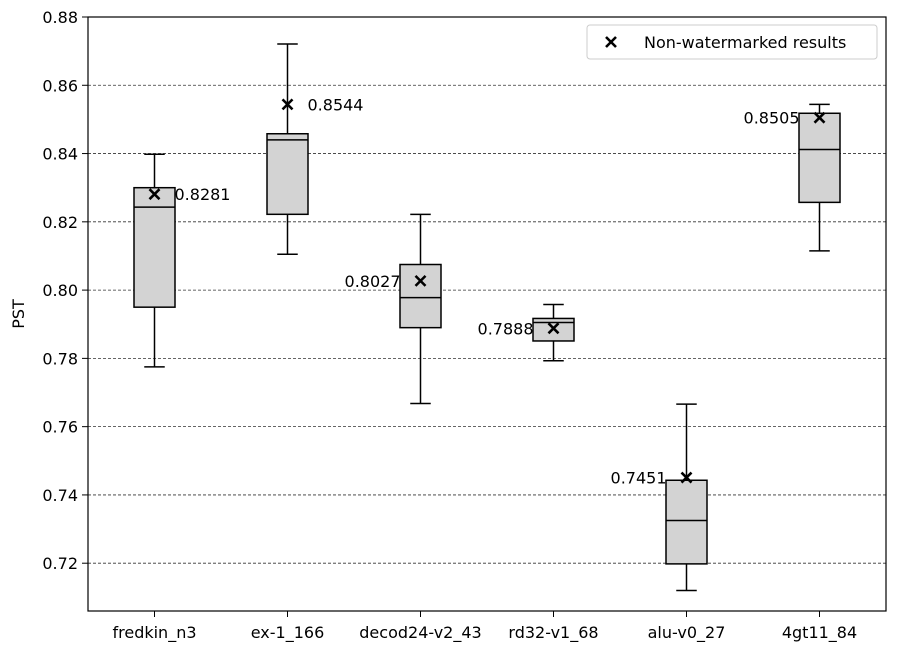 The image size is (913, 656). Describe the element at coordinates (336, 104) in the screenshot. I see `marker-value-label: 0.8544` at that location.